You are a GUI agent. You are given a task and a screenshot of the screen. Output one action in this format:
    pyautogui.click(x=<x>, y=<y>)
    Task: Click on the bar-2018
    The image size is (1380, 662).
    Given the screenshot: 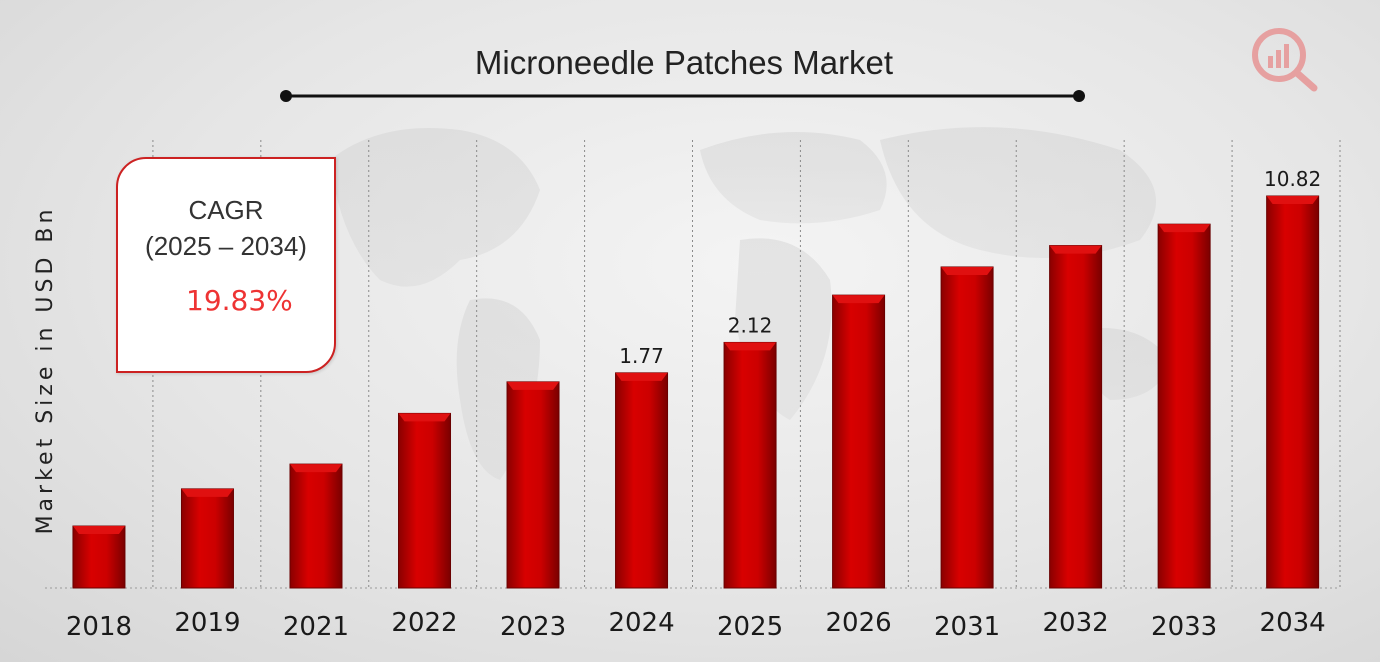 What is the action you would take?
    pyautogui.click(x=99, y=557)
    